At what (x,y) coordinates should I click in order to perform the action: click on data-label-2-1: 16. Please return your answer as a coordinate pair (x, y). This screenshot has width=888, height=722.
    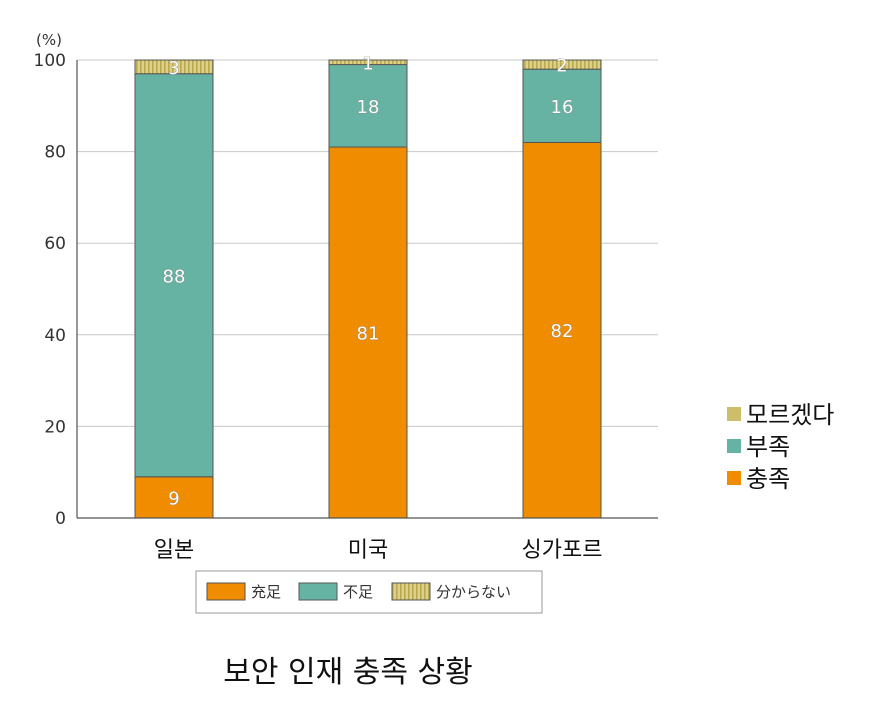
    Looking at the image, I should click on (562, 107).